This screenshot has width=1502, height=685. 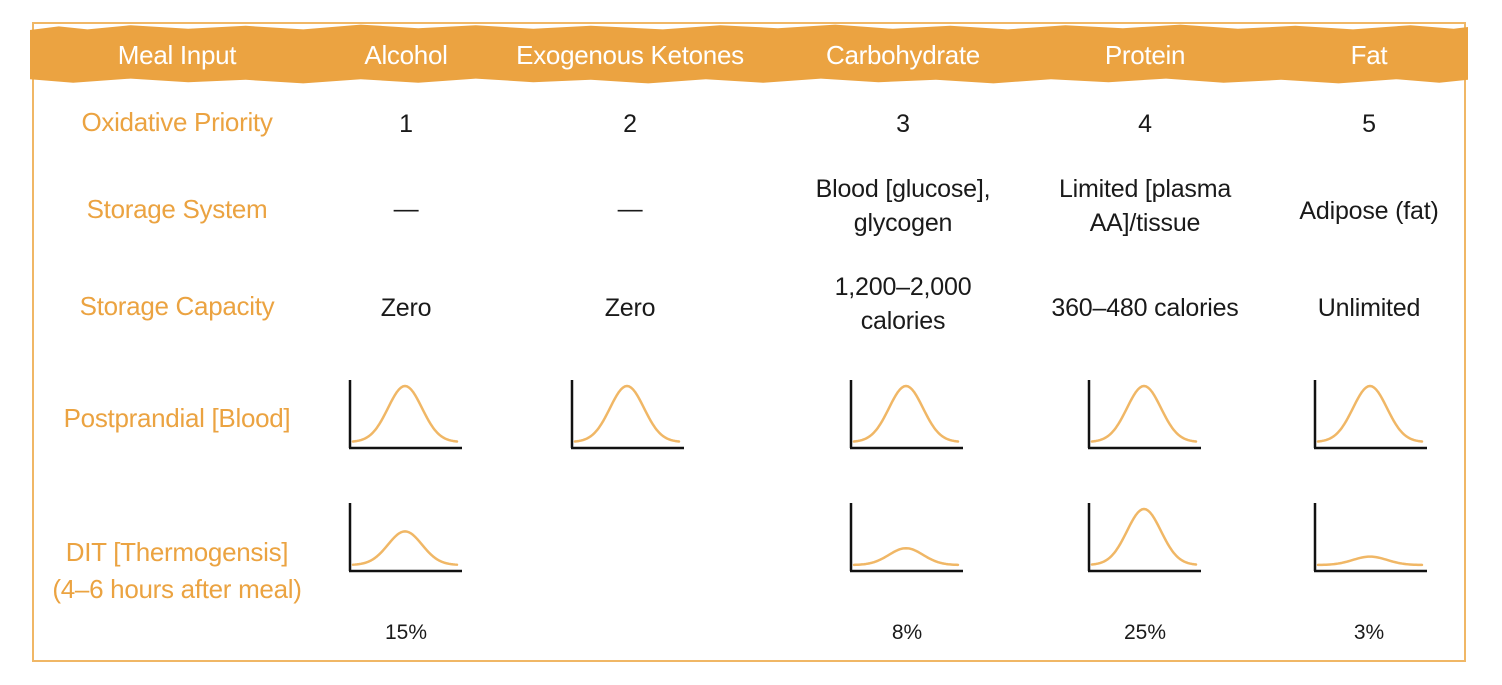 I want to click on storage-system-protein-line2: AA]/tissue, so click(x=1145, y=223).